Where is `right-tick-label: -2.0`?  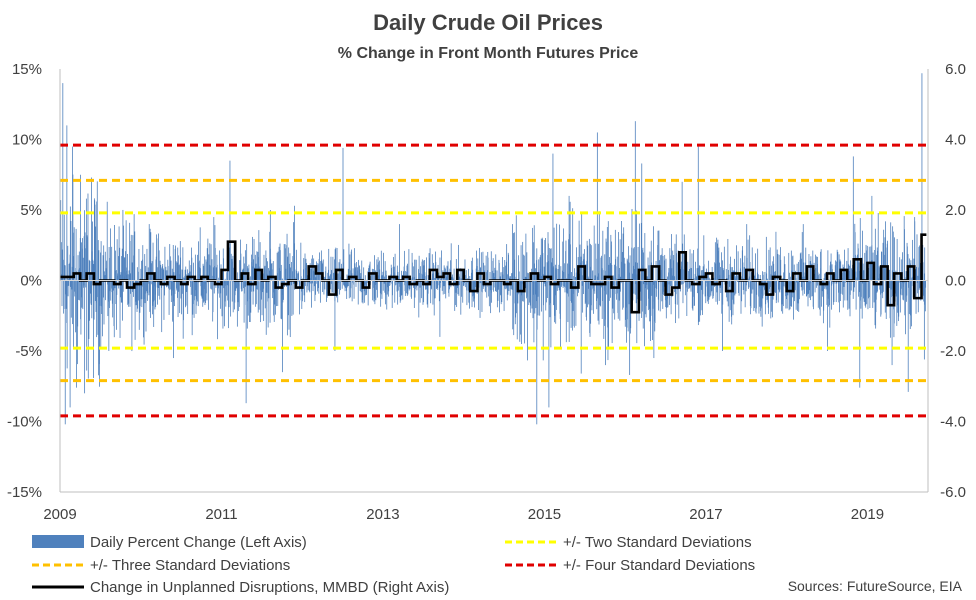
right-tick-label: -2.0 is located at coordinates (953, 351).